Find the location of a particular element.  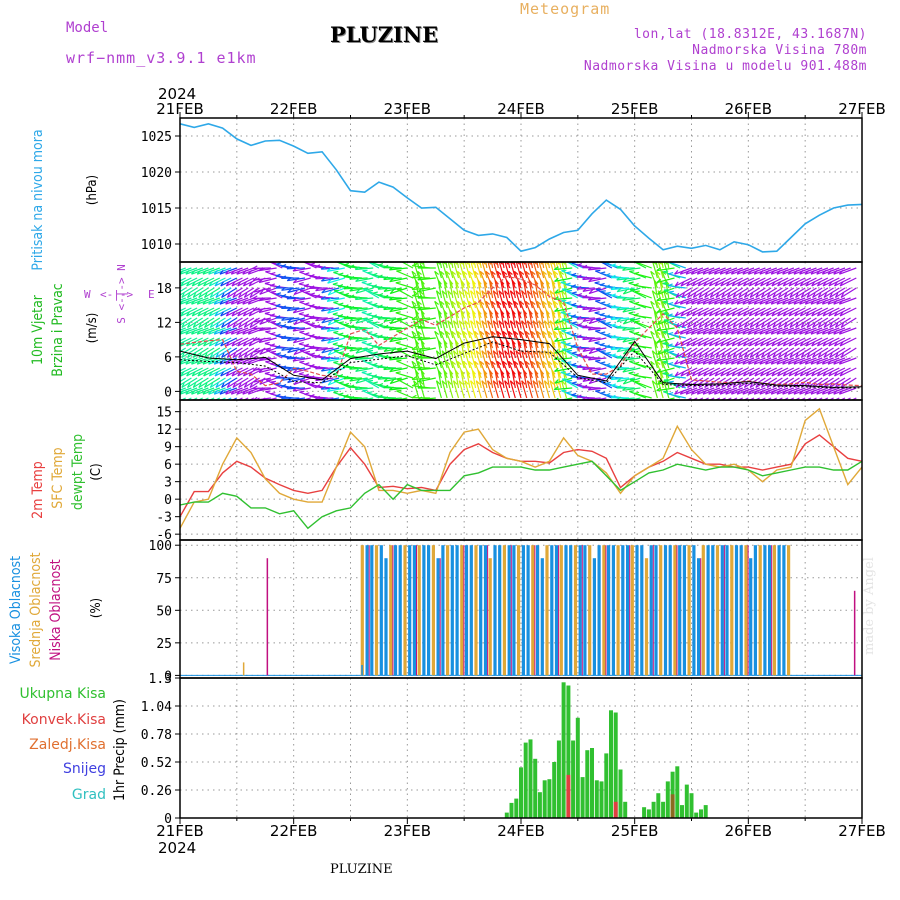

y-tick-label: 12 is located at coordinates (164, 323).